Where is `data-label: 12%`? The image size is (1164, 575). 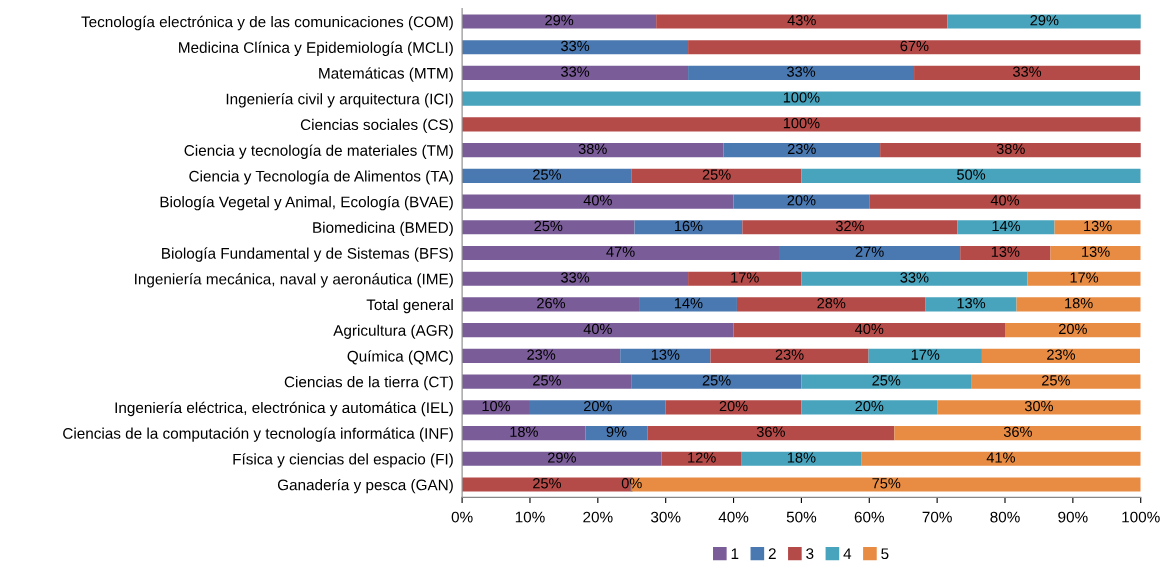
data-label: 12% is located at coordinates (702, 457).